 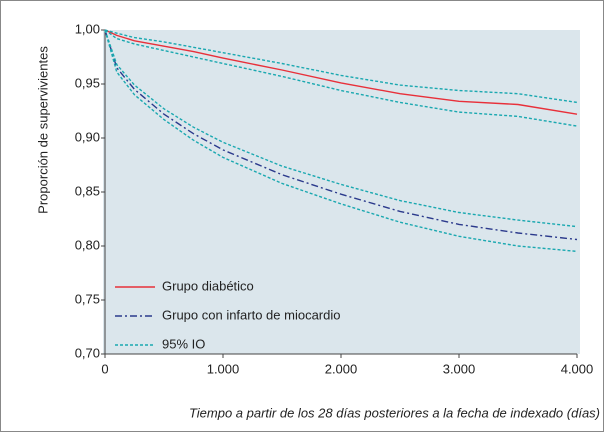 What do you see at coordinates (341, 66) in the screenshot?
I see `ci-line` at bounding box center [341, 66].